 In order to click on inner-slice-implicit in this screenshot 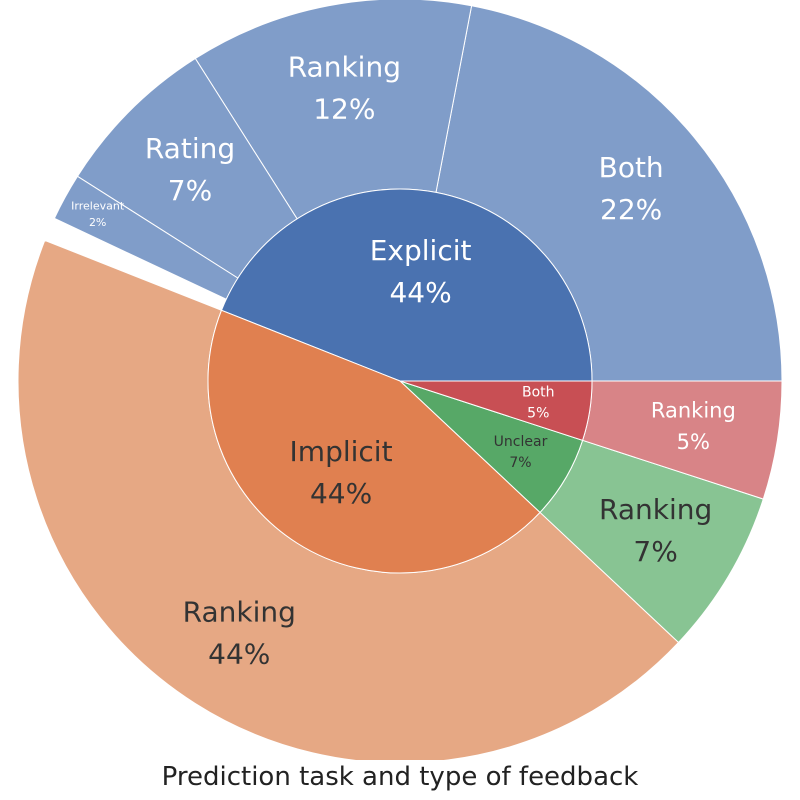, I will do `click(374, 441)`.